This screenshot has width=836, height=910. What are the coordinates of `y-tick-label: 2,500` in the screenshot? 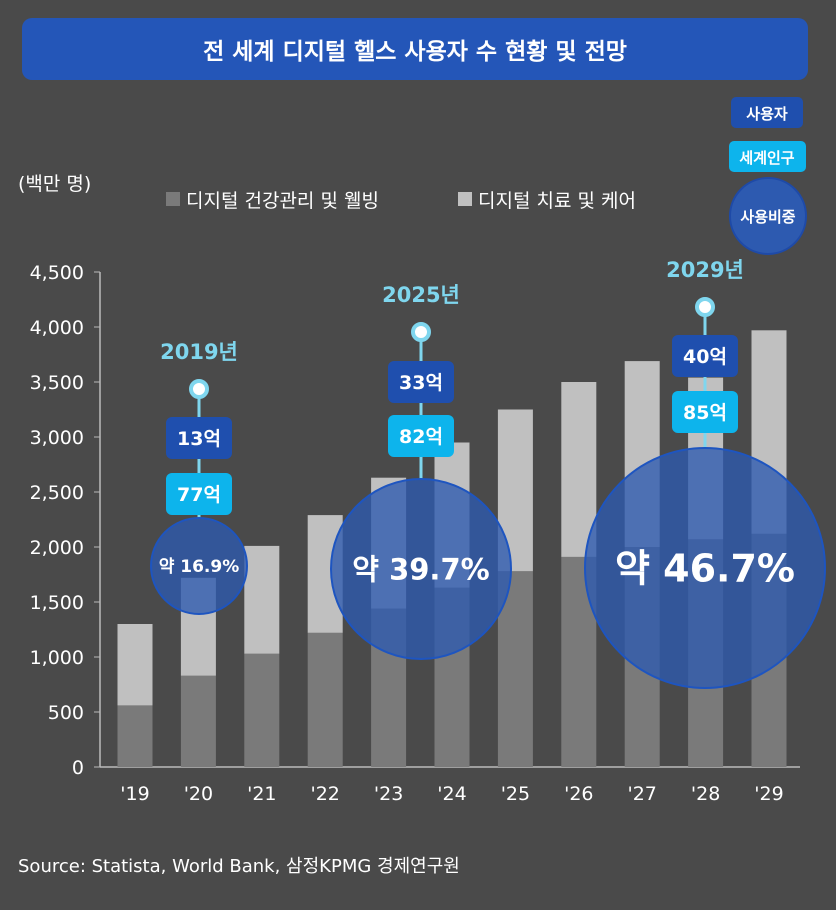 It's located at (57, 493).